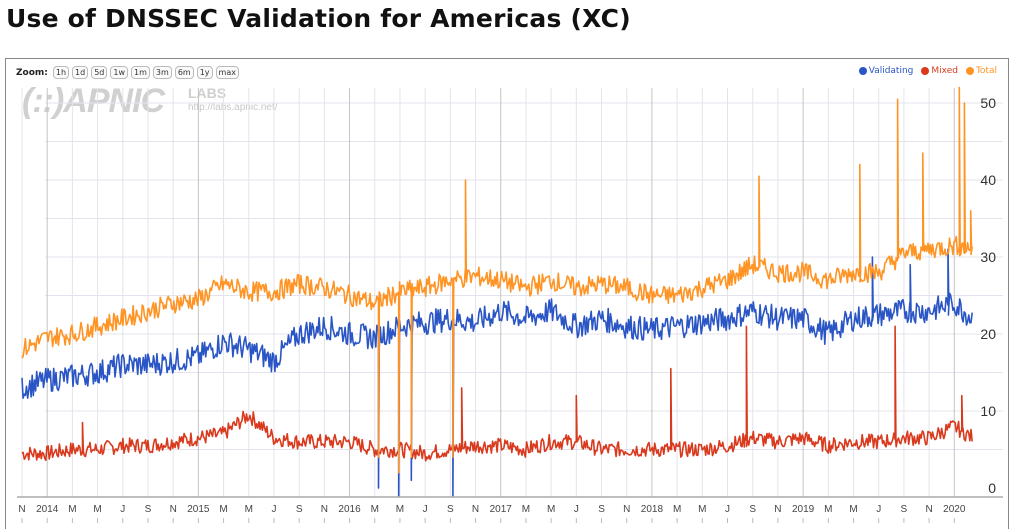 Image resolution: width=1013 pixels, height=529 pixels. Describe the element at coordinates (988, 103) in the screenshot. I see `y-tick-label: 50` at that location.